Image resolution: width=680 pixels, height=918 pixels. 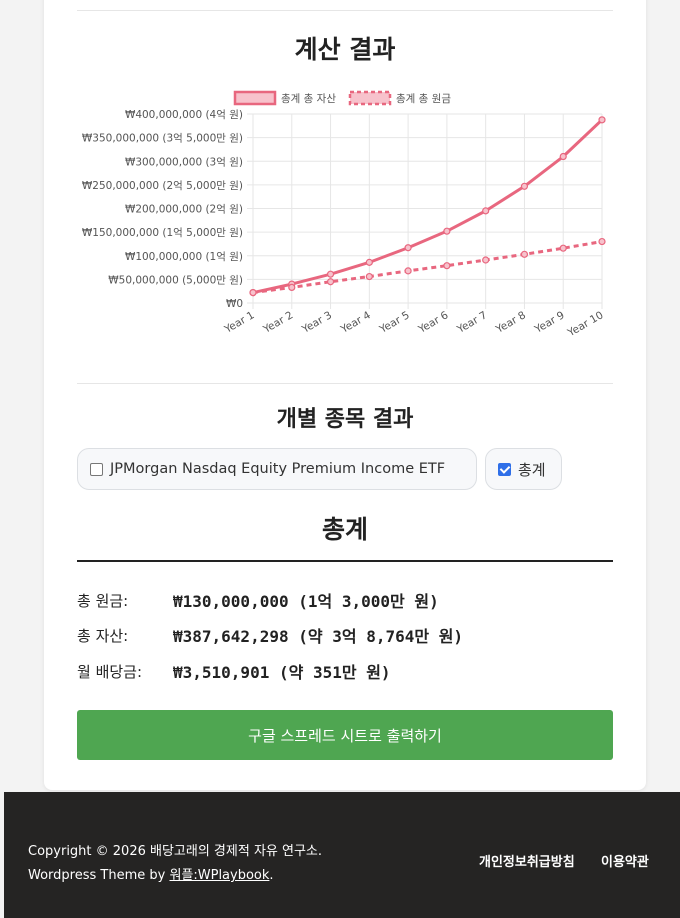 I want to click on assets-row: 총 자산: ₩387,642,298 (약 3억 8,764만 원), so click(x=270, y=635).